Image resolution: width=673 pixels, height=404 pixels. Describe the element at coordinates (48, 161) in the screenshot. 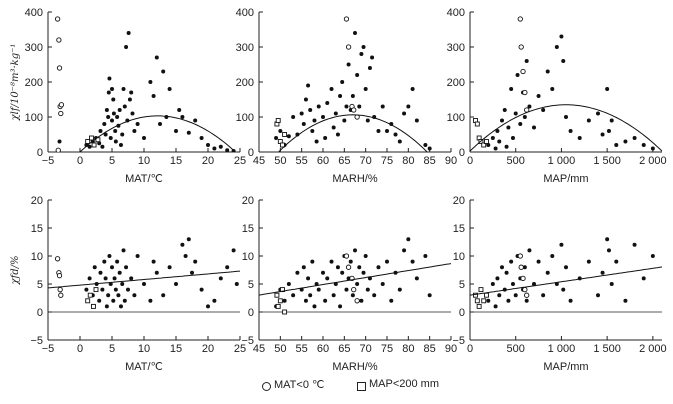

I see `x-tick-label: −5` at that location.